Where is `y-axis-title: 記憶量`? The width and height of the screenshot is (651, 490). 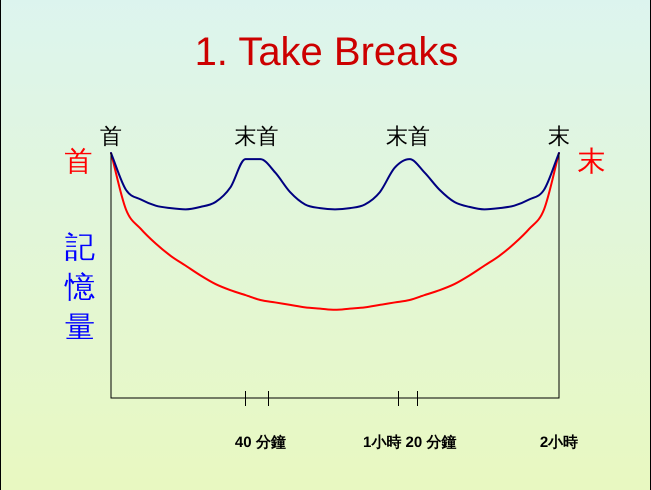
y-axis-title: 記憶量 is located at coordinates (79, 288).